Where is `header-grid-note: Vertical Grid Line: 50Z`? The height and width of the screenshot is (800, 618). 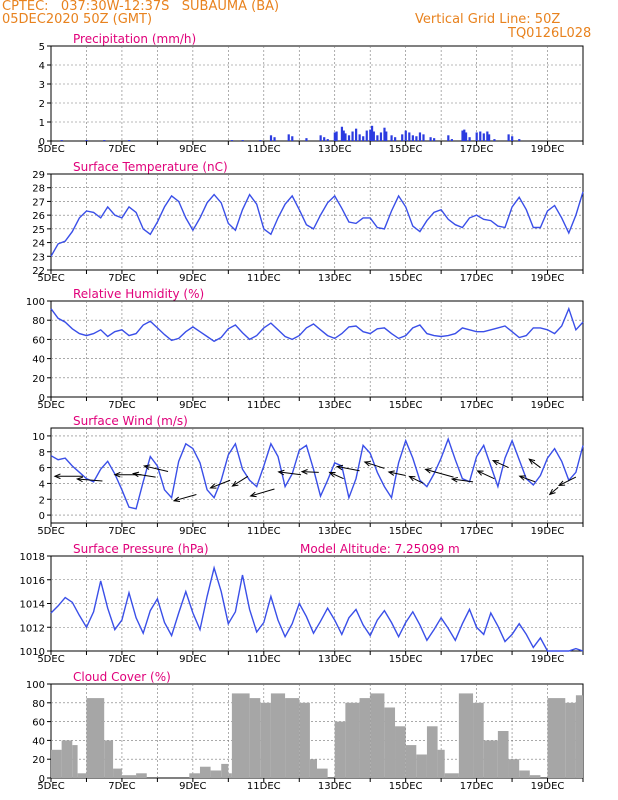
header-grid-note: Vertical Grid Line: 50Z is located at coordinates (488, 19).